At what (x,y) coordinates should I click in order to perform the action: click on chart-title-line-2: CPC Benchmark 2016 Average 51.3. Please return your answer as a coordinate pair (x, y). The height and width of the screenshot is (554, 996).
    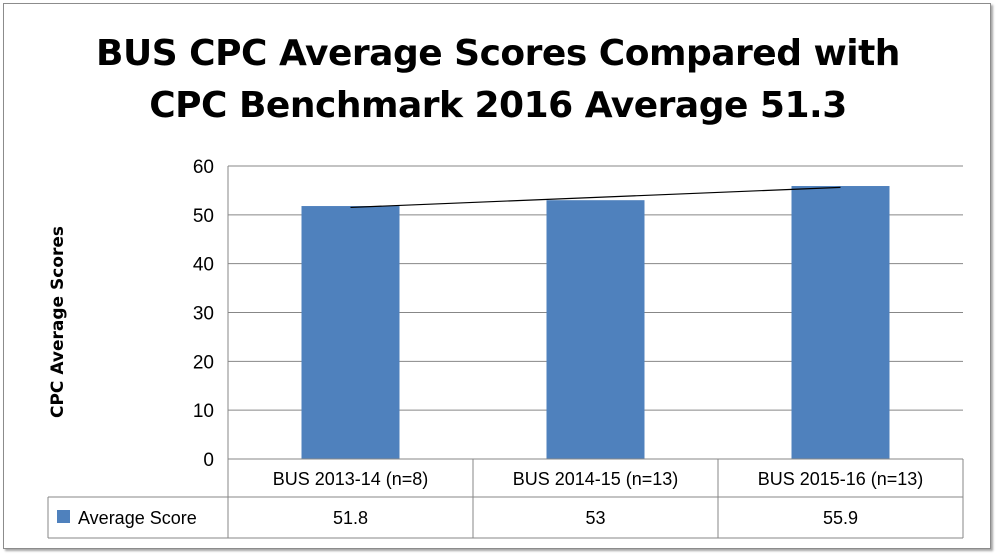
    Looking at the image, I should click on (498, 105).